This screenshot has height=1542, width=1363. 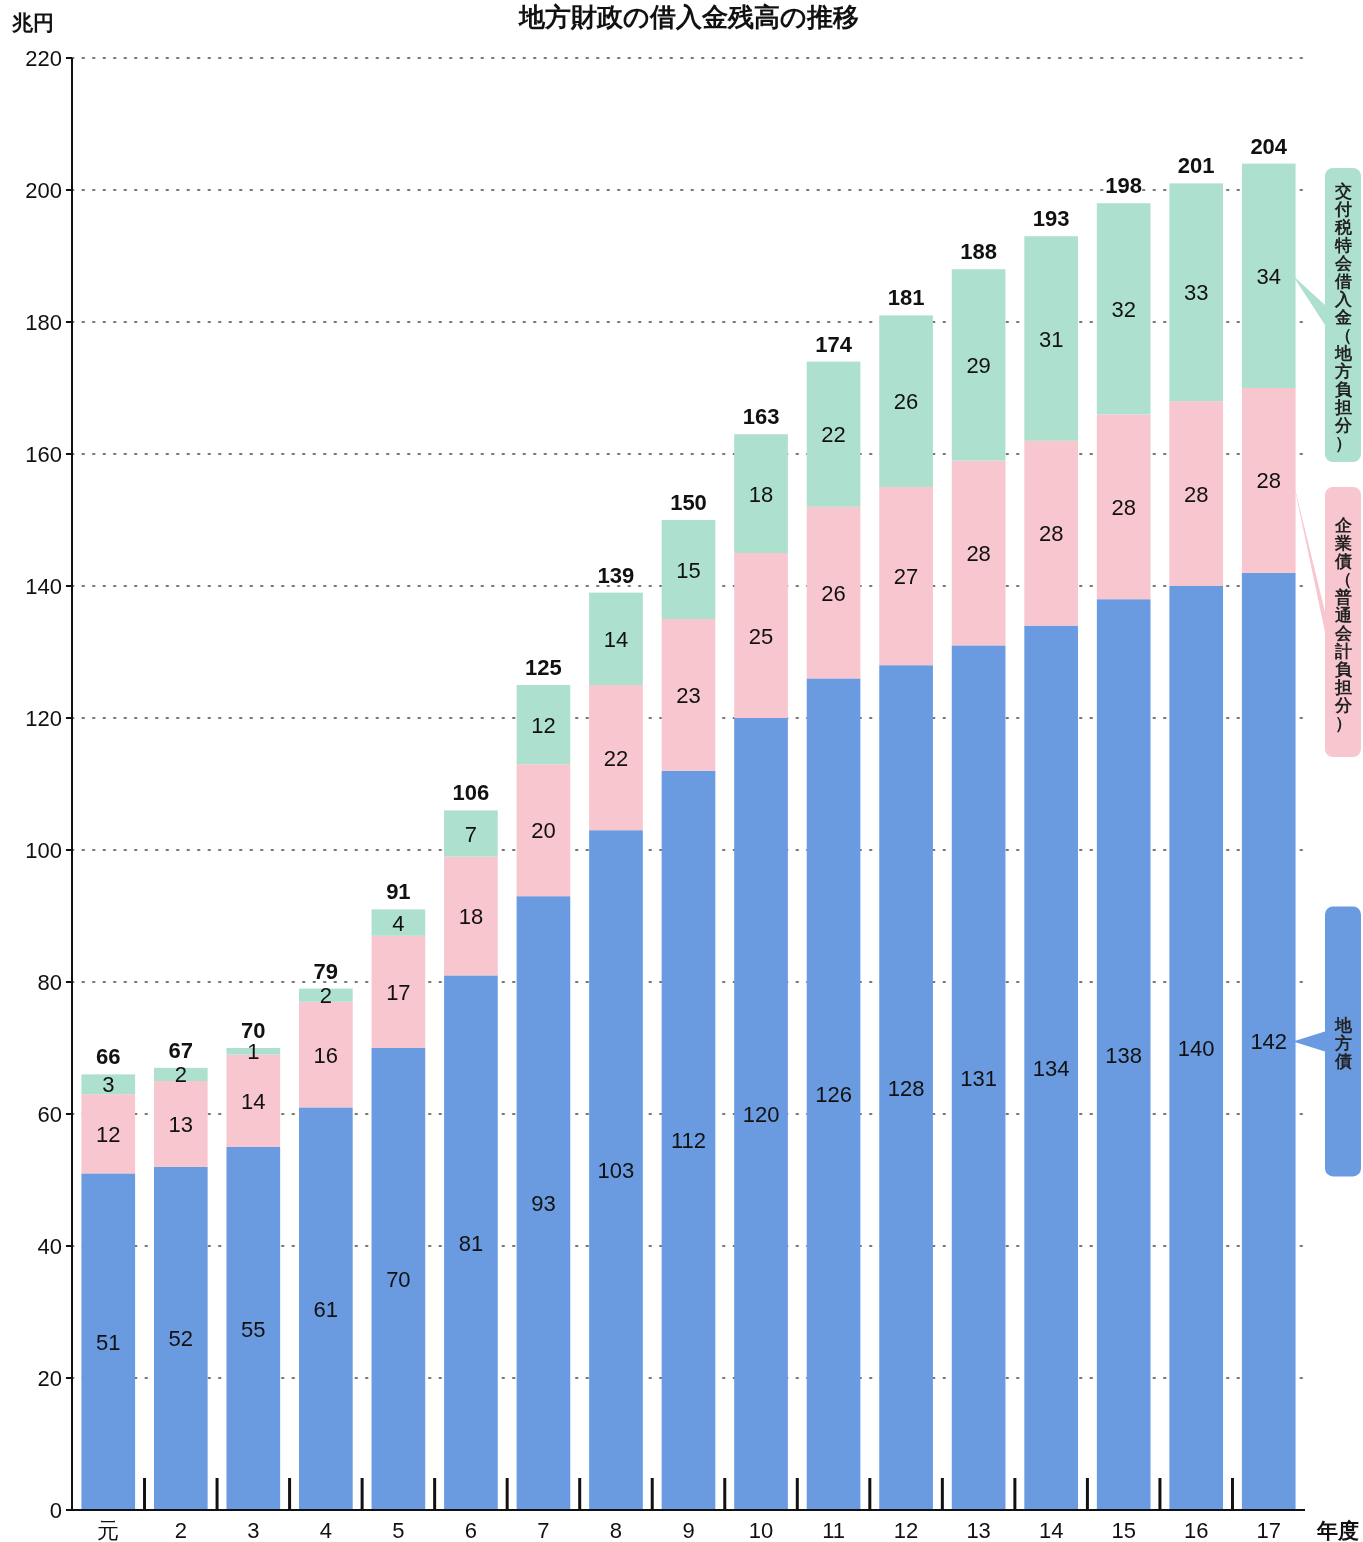 What do you see at coordinates (398, 1279) in the screenshot?
I see `data-label: 70` at bounding box center [398, 1279].